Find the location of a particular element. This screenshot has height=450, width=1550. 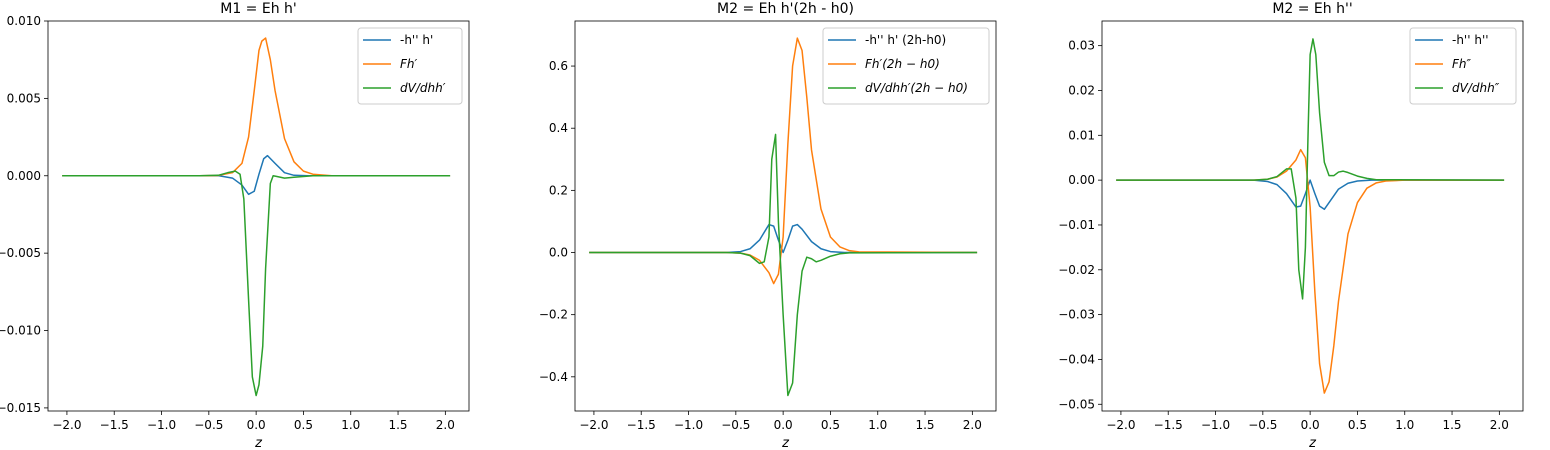

legend: -h'' h' Fh′ dV/dhh′ is located at coordinates (410, 66).